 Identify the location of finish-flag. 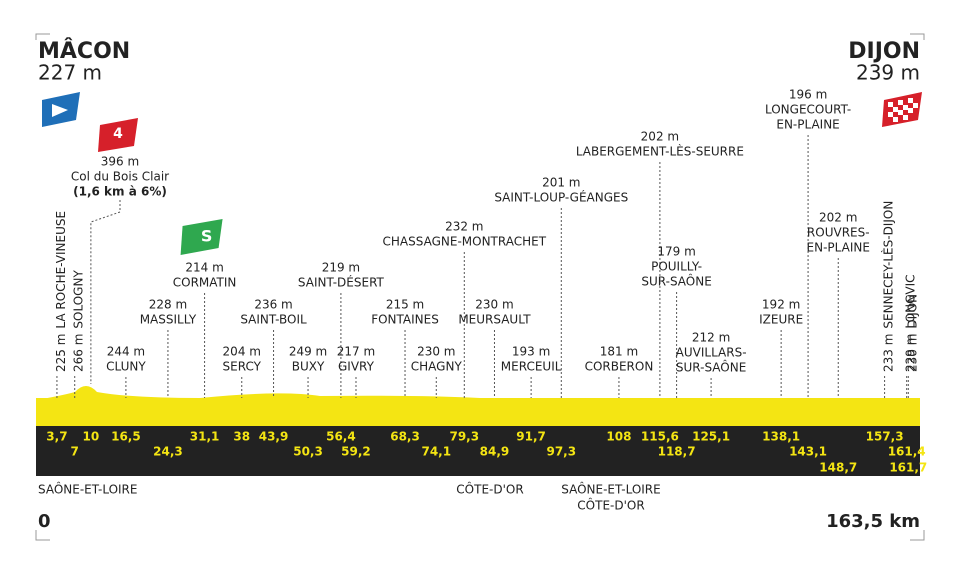
(902, 109).